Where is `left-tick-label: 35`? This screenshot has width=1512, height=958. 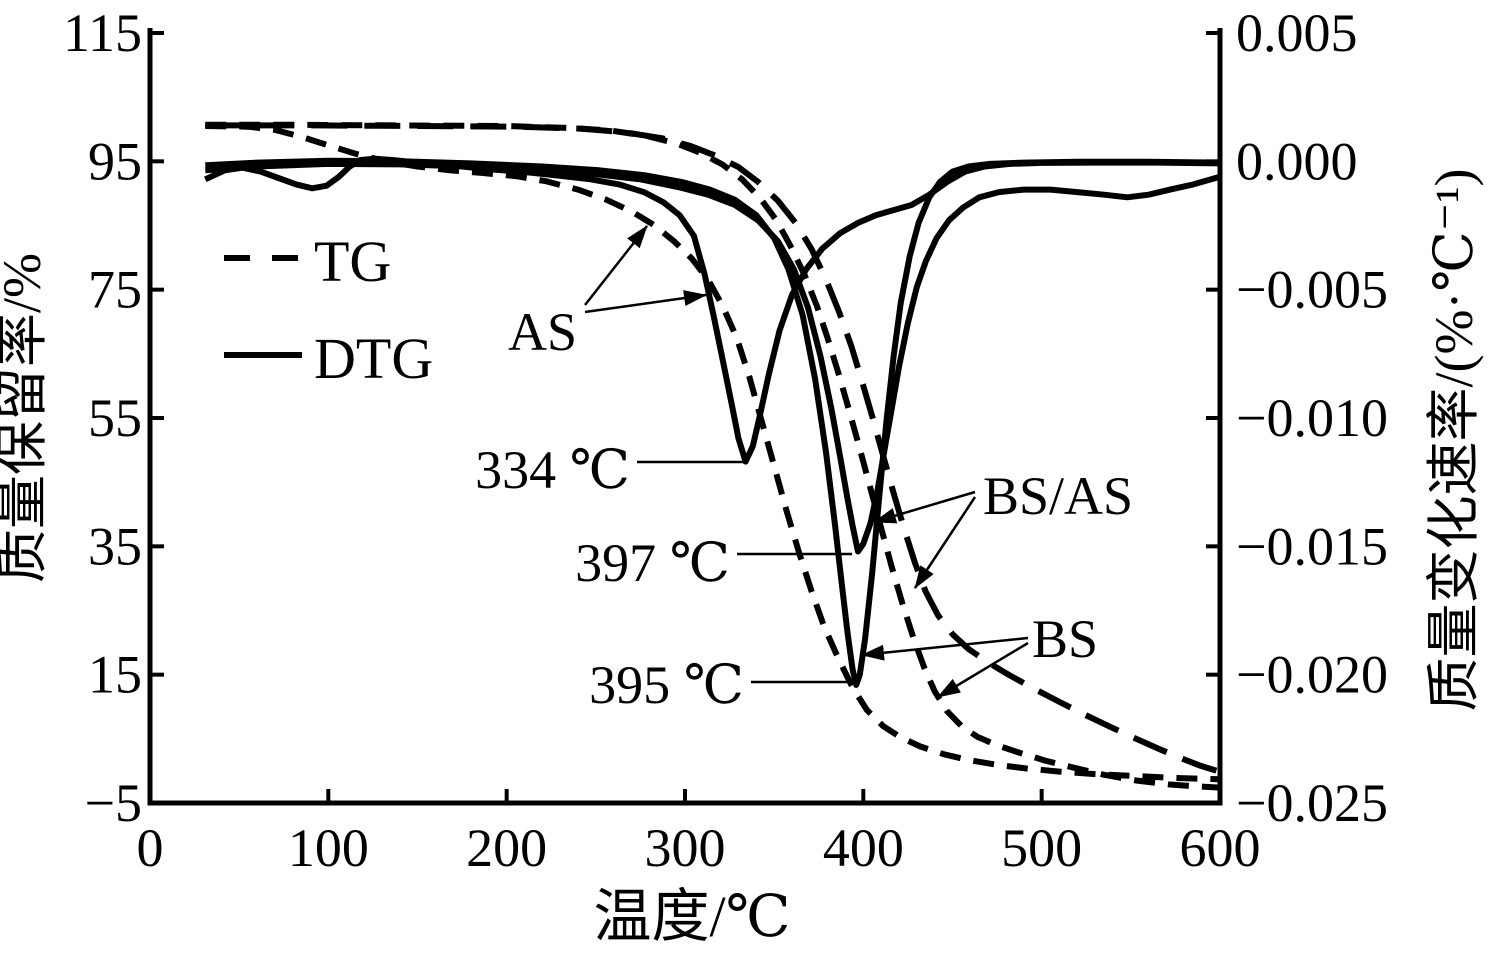 left-tick-label: 35 is located at coordinates (115, 546).